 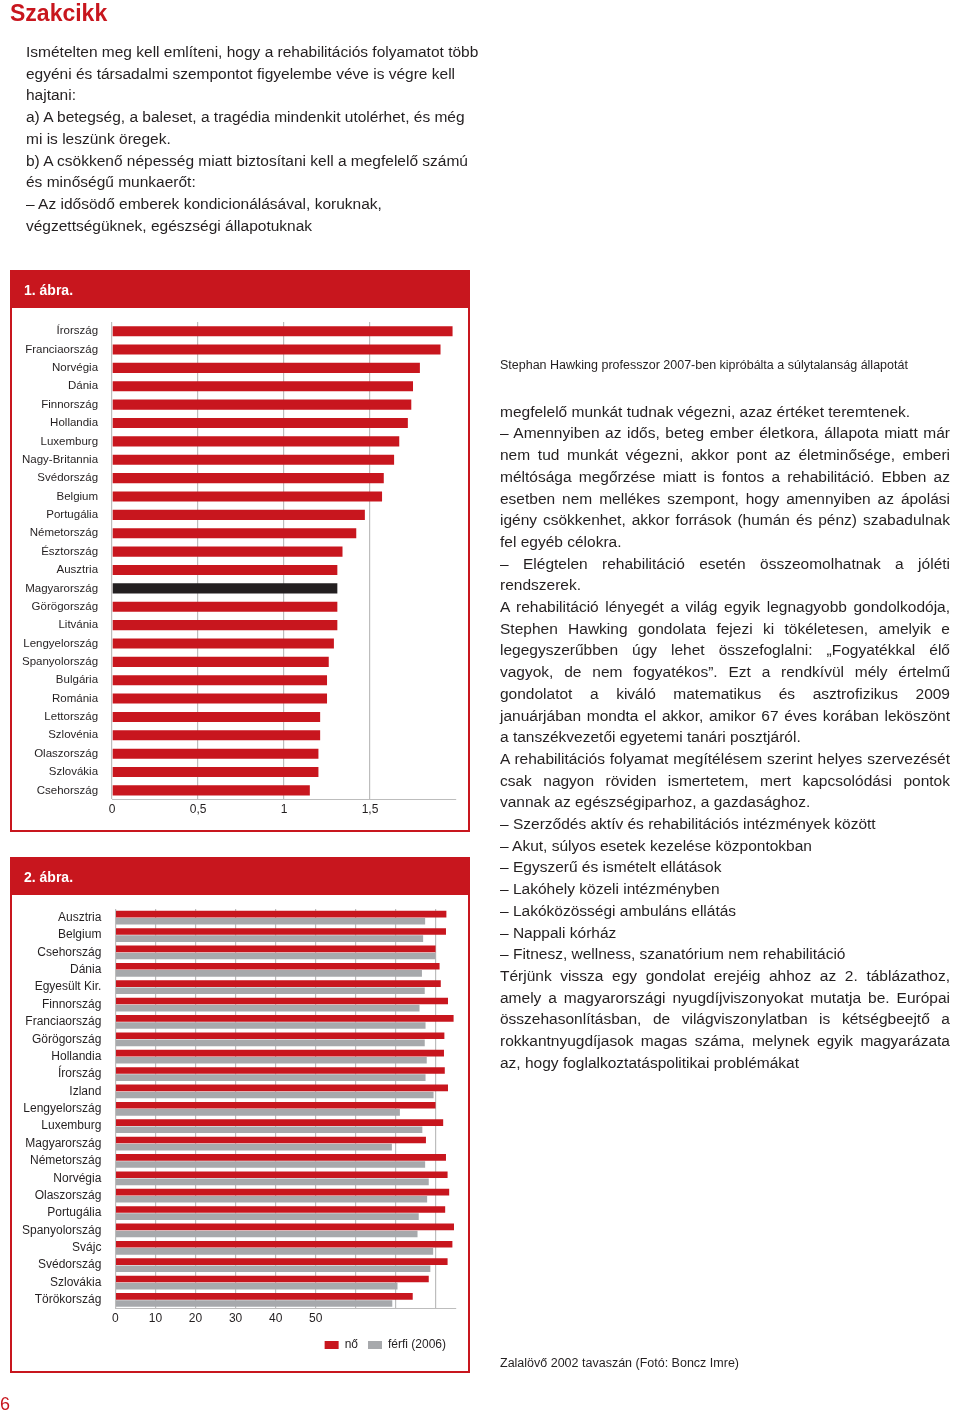 I want to click on text: – Szerződés aktív és rehabilitációs intézmények között, so click(x=688, y=824).